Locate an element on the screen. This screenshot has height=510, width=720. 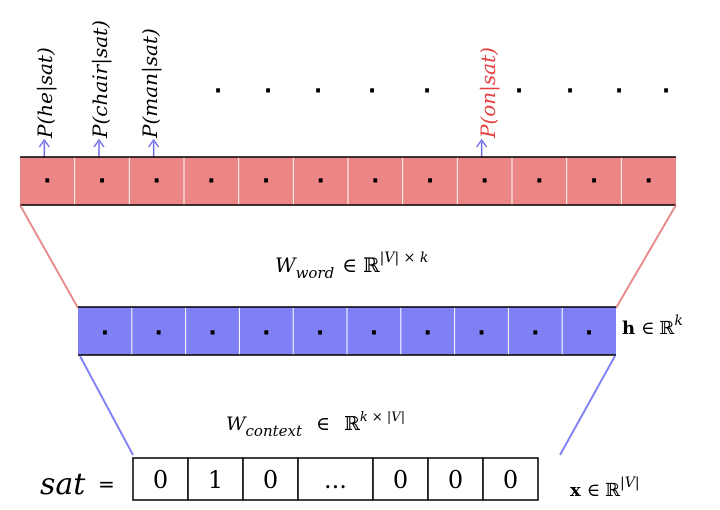
input-equals: = is located at coordinates (106, 484).